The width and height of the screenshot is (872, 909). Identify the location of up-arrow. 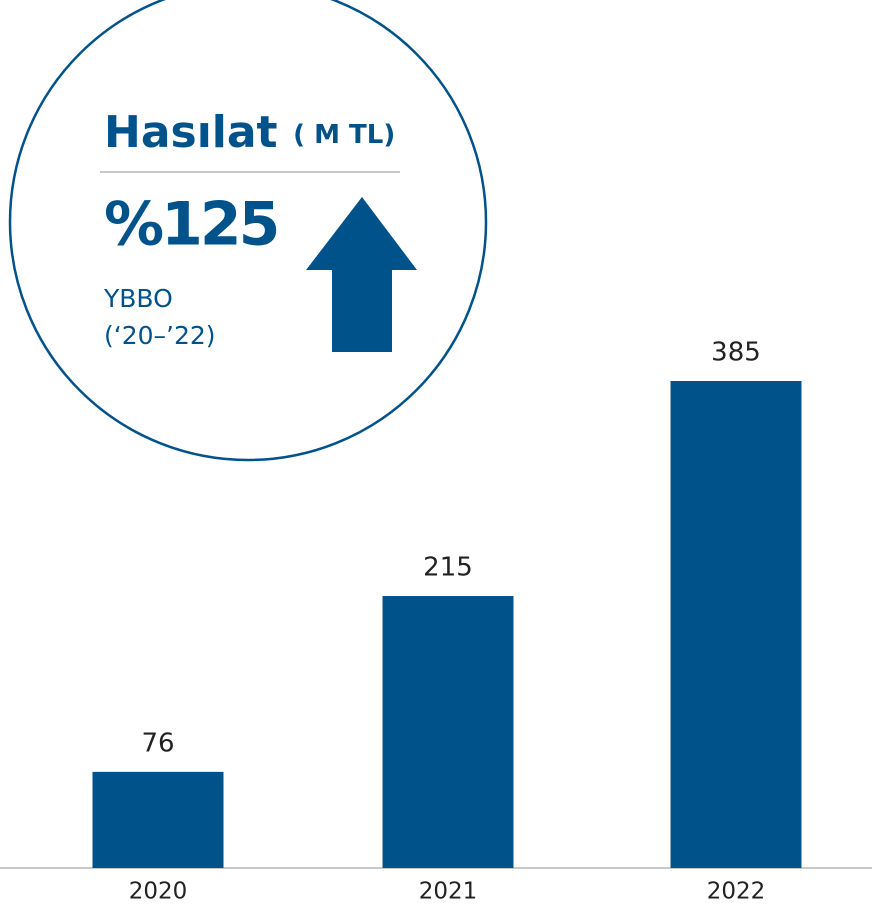
(361, 274).